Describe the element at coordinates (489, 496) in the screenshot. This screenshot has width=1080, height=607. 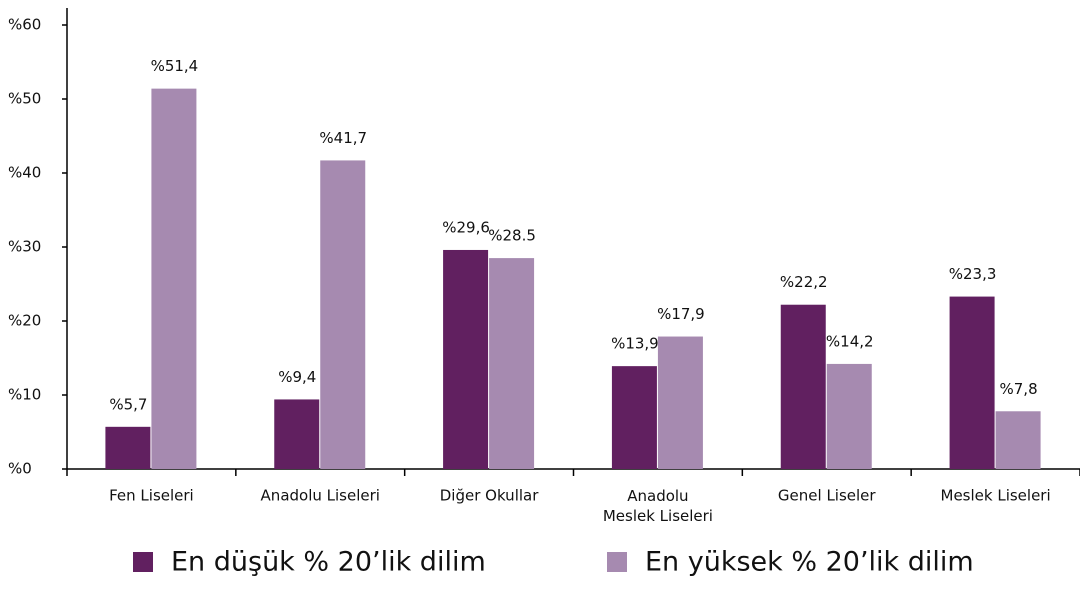
I see `x-tick-label: Diğer Okullar` at that location.